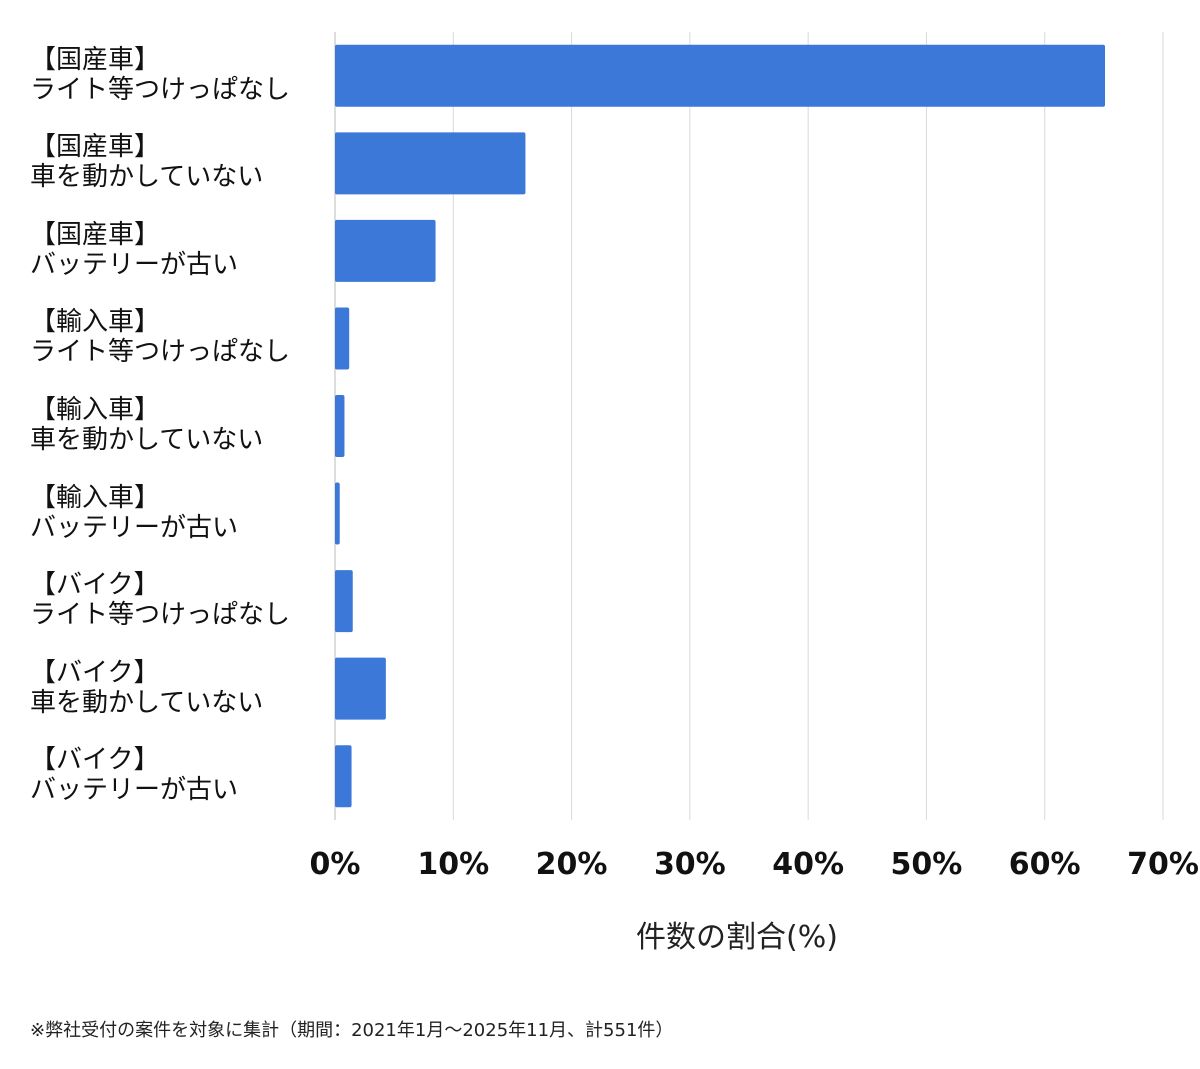  Describe the element at coordinates (160, 74) in the screenshot. I see `y-tick-label: 【国産車】 ライト等つけっぱなし` at that location.